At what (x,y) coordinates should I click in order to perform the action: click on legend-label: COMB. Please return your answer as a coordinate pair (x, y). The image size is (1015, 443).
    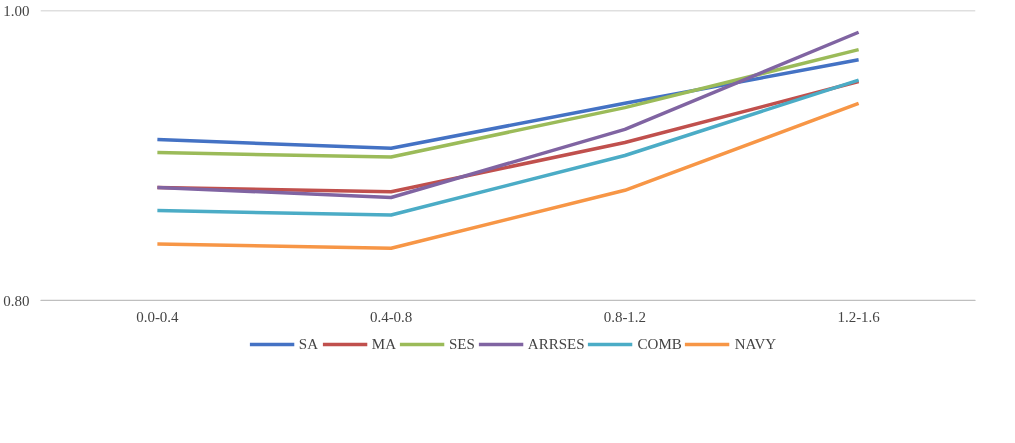
    Looking at the image, I should click on (659, 344).